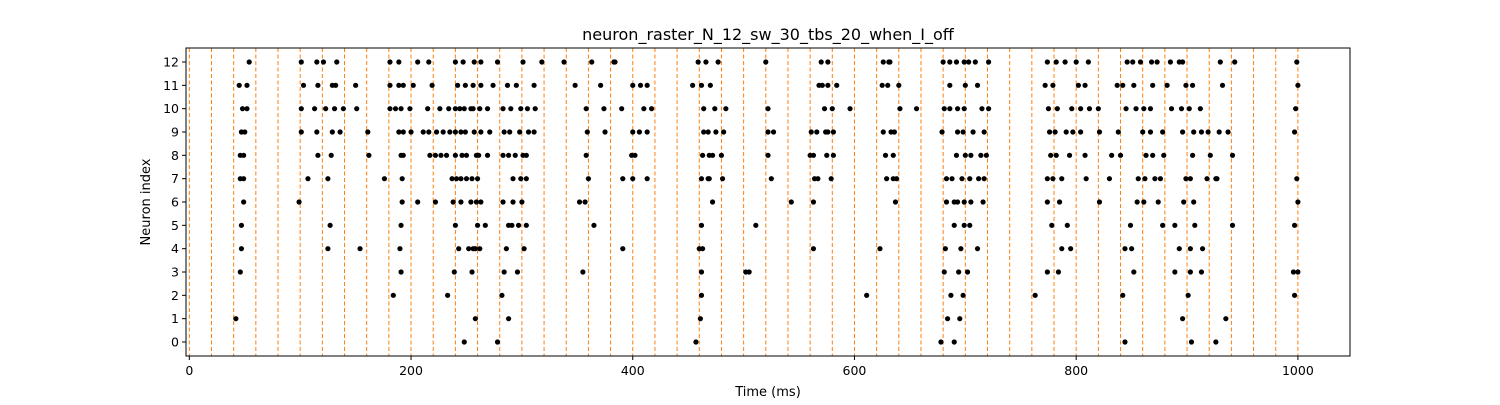  I want to click on x-axis-label: Time (ms), so click(767, 392).